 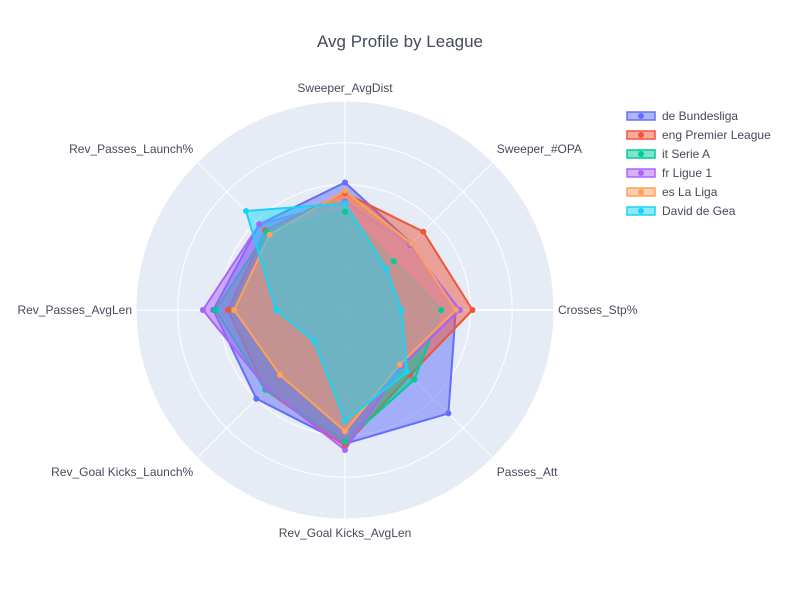 I want to click on axis-label-6: Rev_Goal Kicks_Launch%, so click(x=122, y=472).